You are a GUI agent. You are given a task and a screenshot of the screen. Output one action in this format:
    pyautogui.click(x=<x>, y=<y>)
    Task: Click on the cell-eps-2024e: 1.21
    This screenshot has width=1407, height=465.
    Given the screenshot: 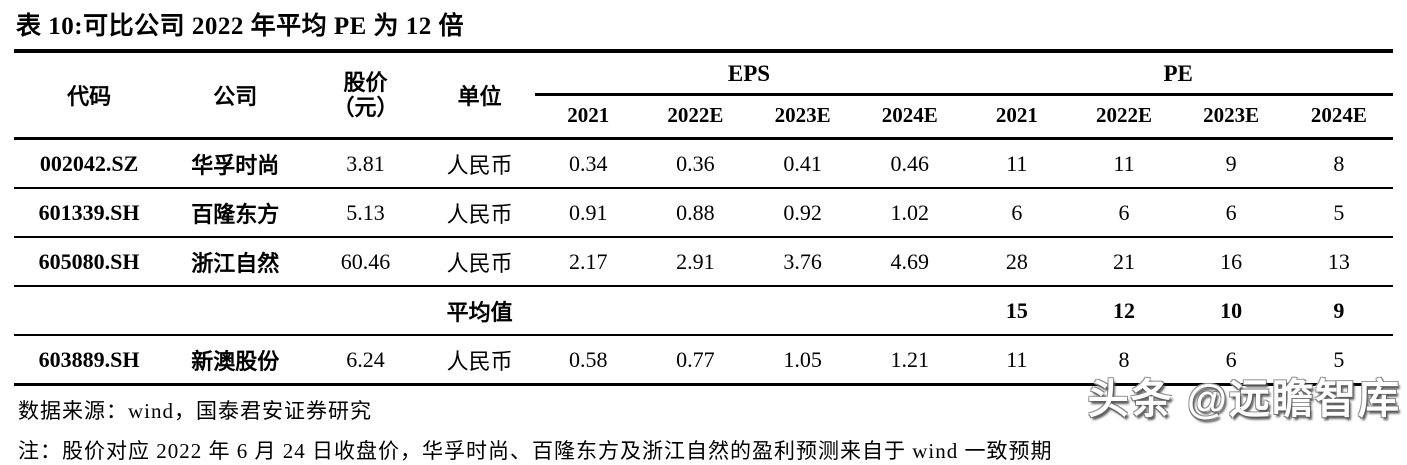 What is the action you would take?
    pyautogui.click(x=910, y=360)
    